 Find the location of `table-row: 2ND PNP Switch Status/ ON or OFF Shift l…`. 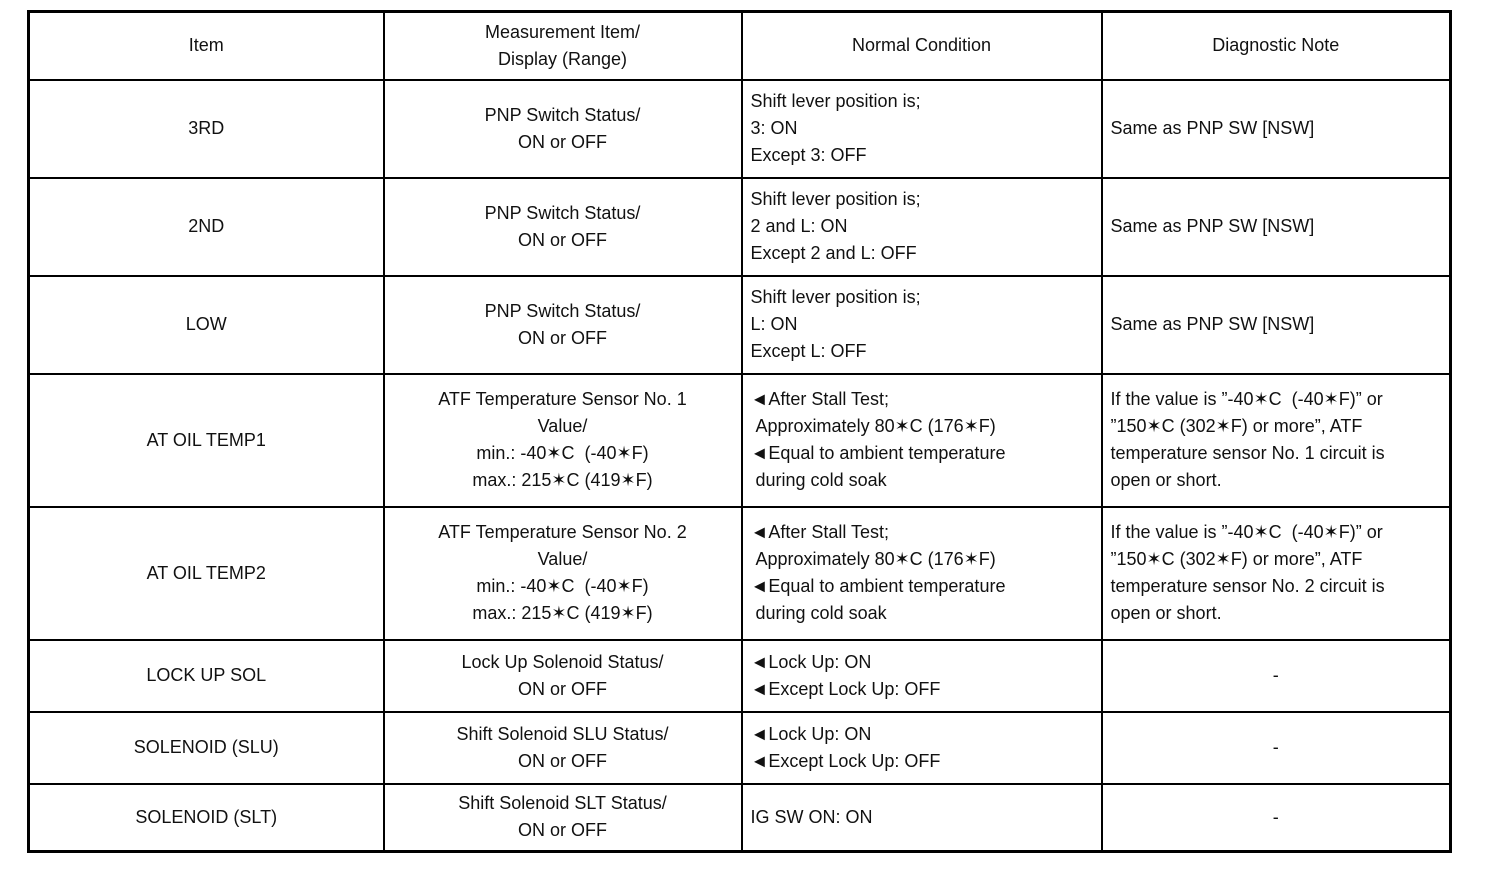

table-row: 2ND PNP Switch Status/ ON or OFF Shift l… is located at coordinates (739, 226).